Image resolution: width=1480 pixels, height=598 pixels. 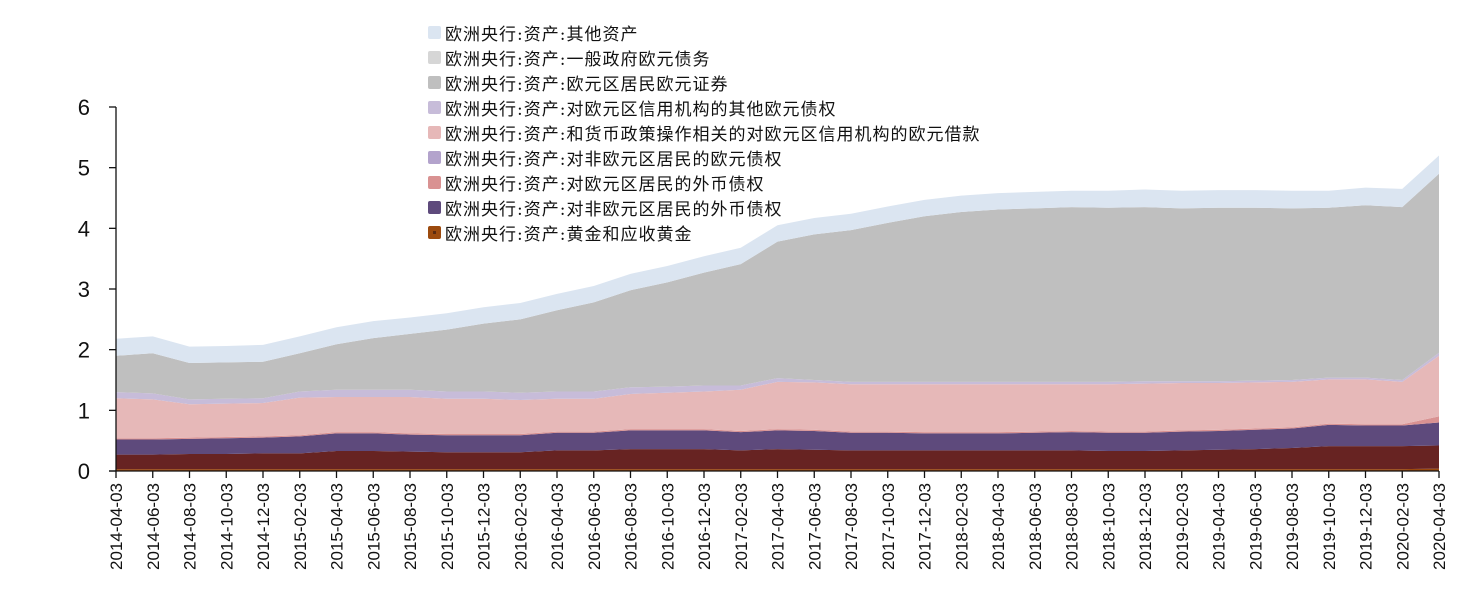 I want to click on y-tick-label: 4, so click(x=84, y=228).